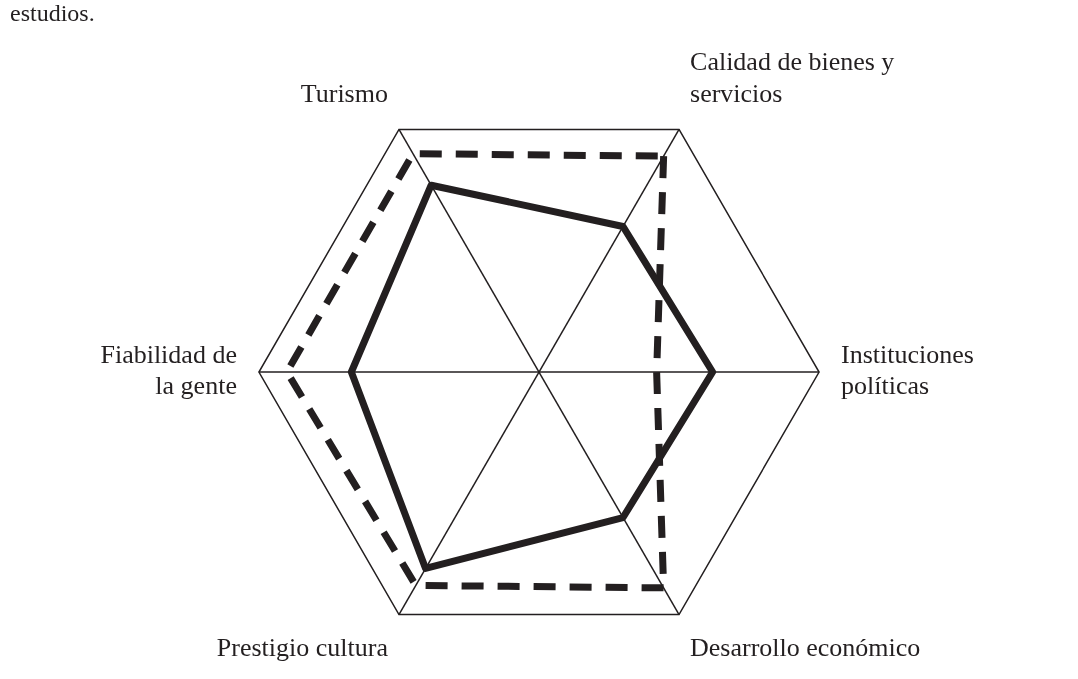 The image size is (1078, 679). I want to click on spoke-label: Instituciones políticas, so click(907, 370).